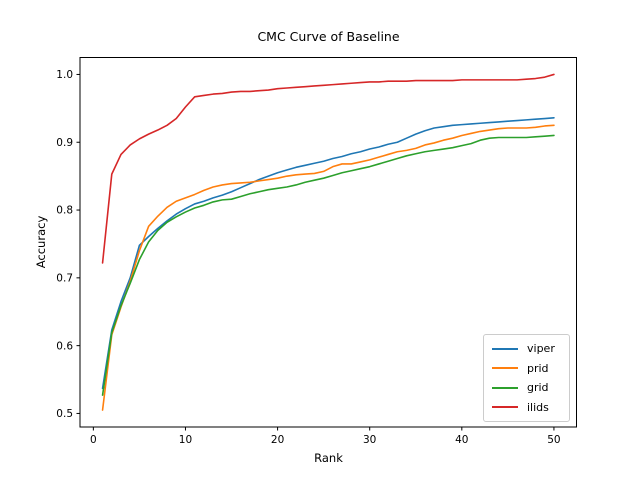  What do you see at coordinates (538, 407) in the screenshot?
I see `legend-label-ilids: ilids` at bounding box center [538, 407].